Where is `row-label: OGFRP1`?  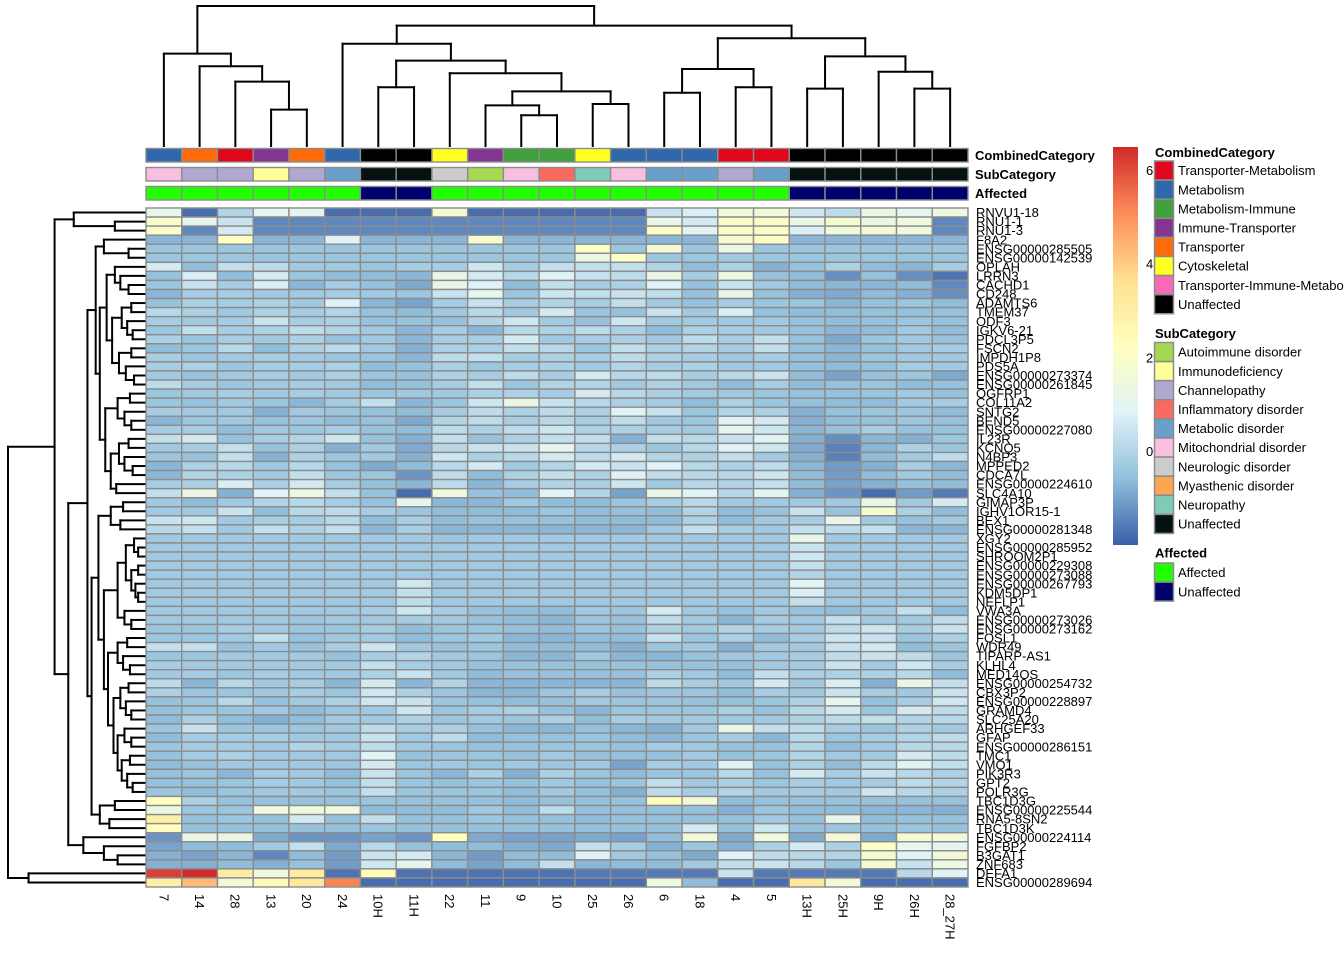
row-label: OGFRP1 is located at coordinates (1002, 393).